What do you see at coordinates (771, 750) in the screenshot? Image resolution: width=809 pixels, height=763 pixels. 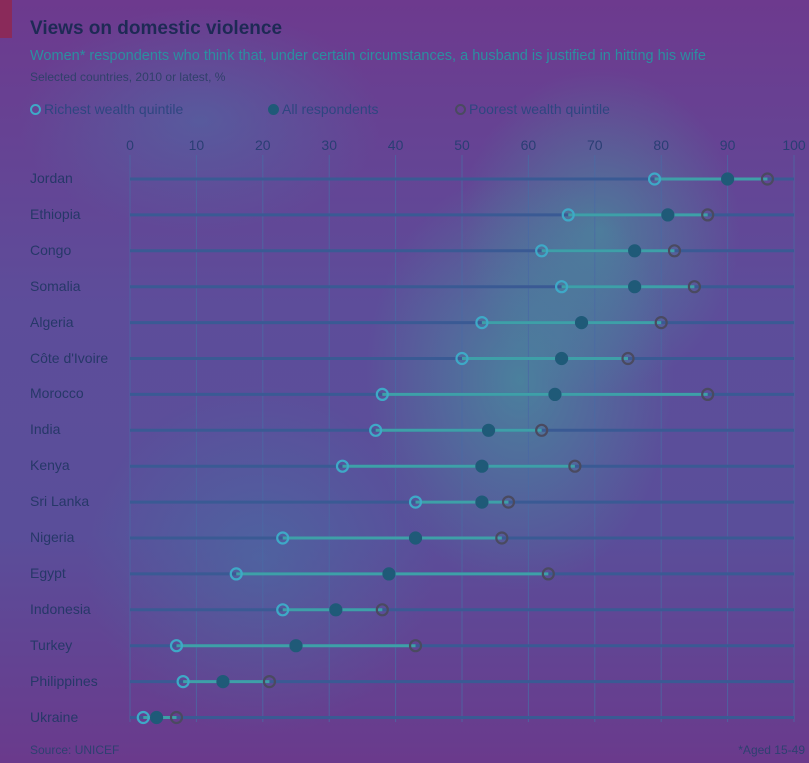 I see `footnote: *Aged 15-49` at bounding box center [771, 750].